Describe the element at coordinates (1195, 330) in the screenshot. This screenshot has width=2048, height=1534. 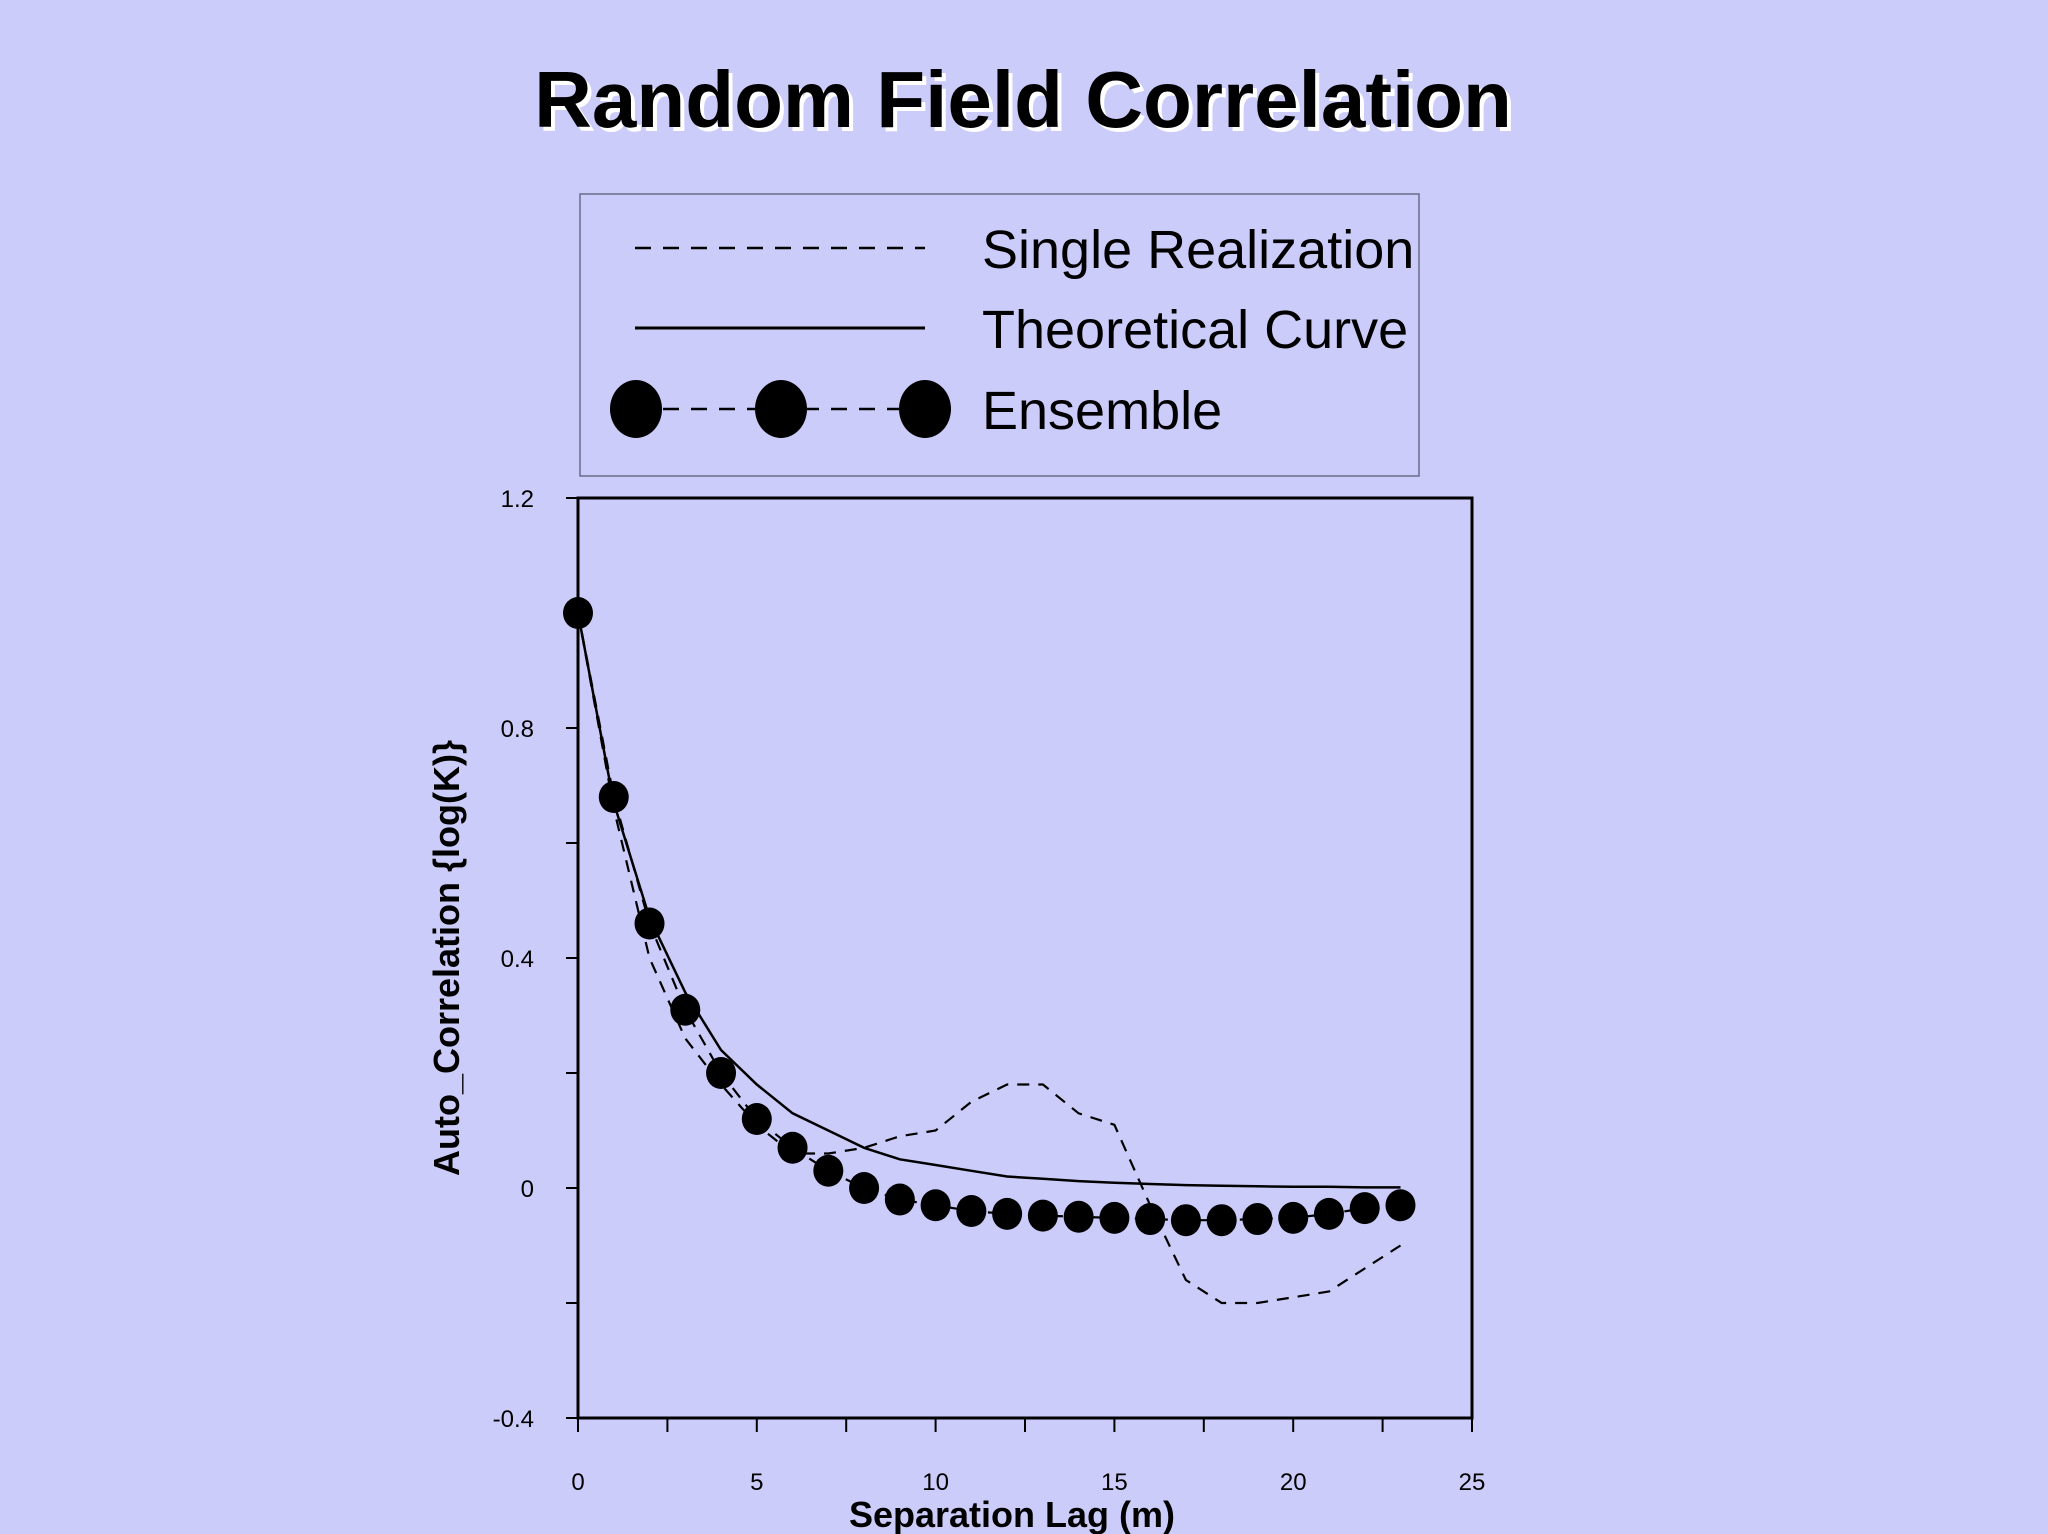
I see `legend-theoretical-curve-label: Theoretical Curve` at that location.